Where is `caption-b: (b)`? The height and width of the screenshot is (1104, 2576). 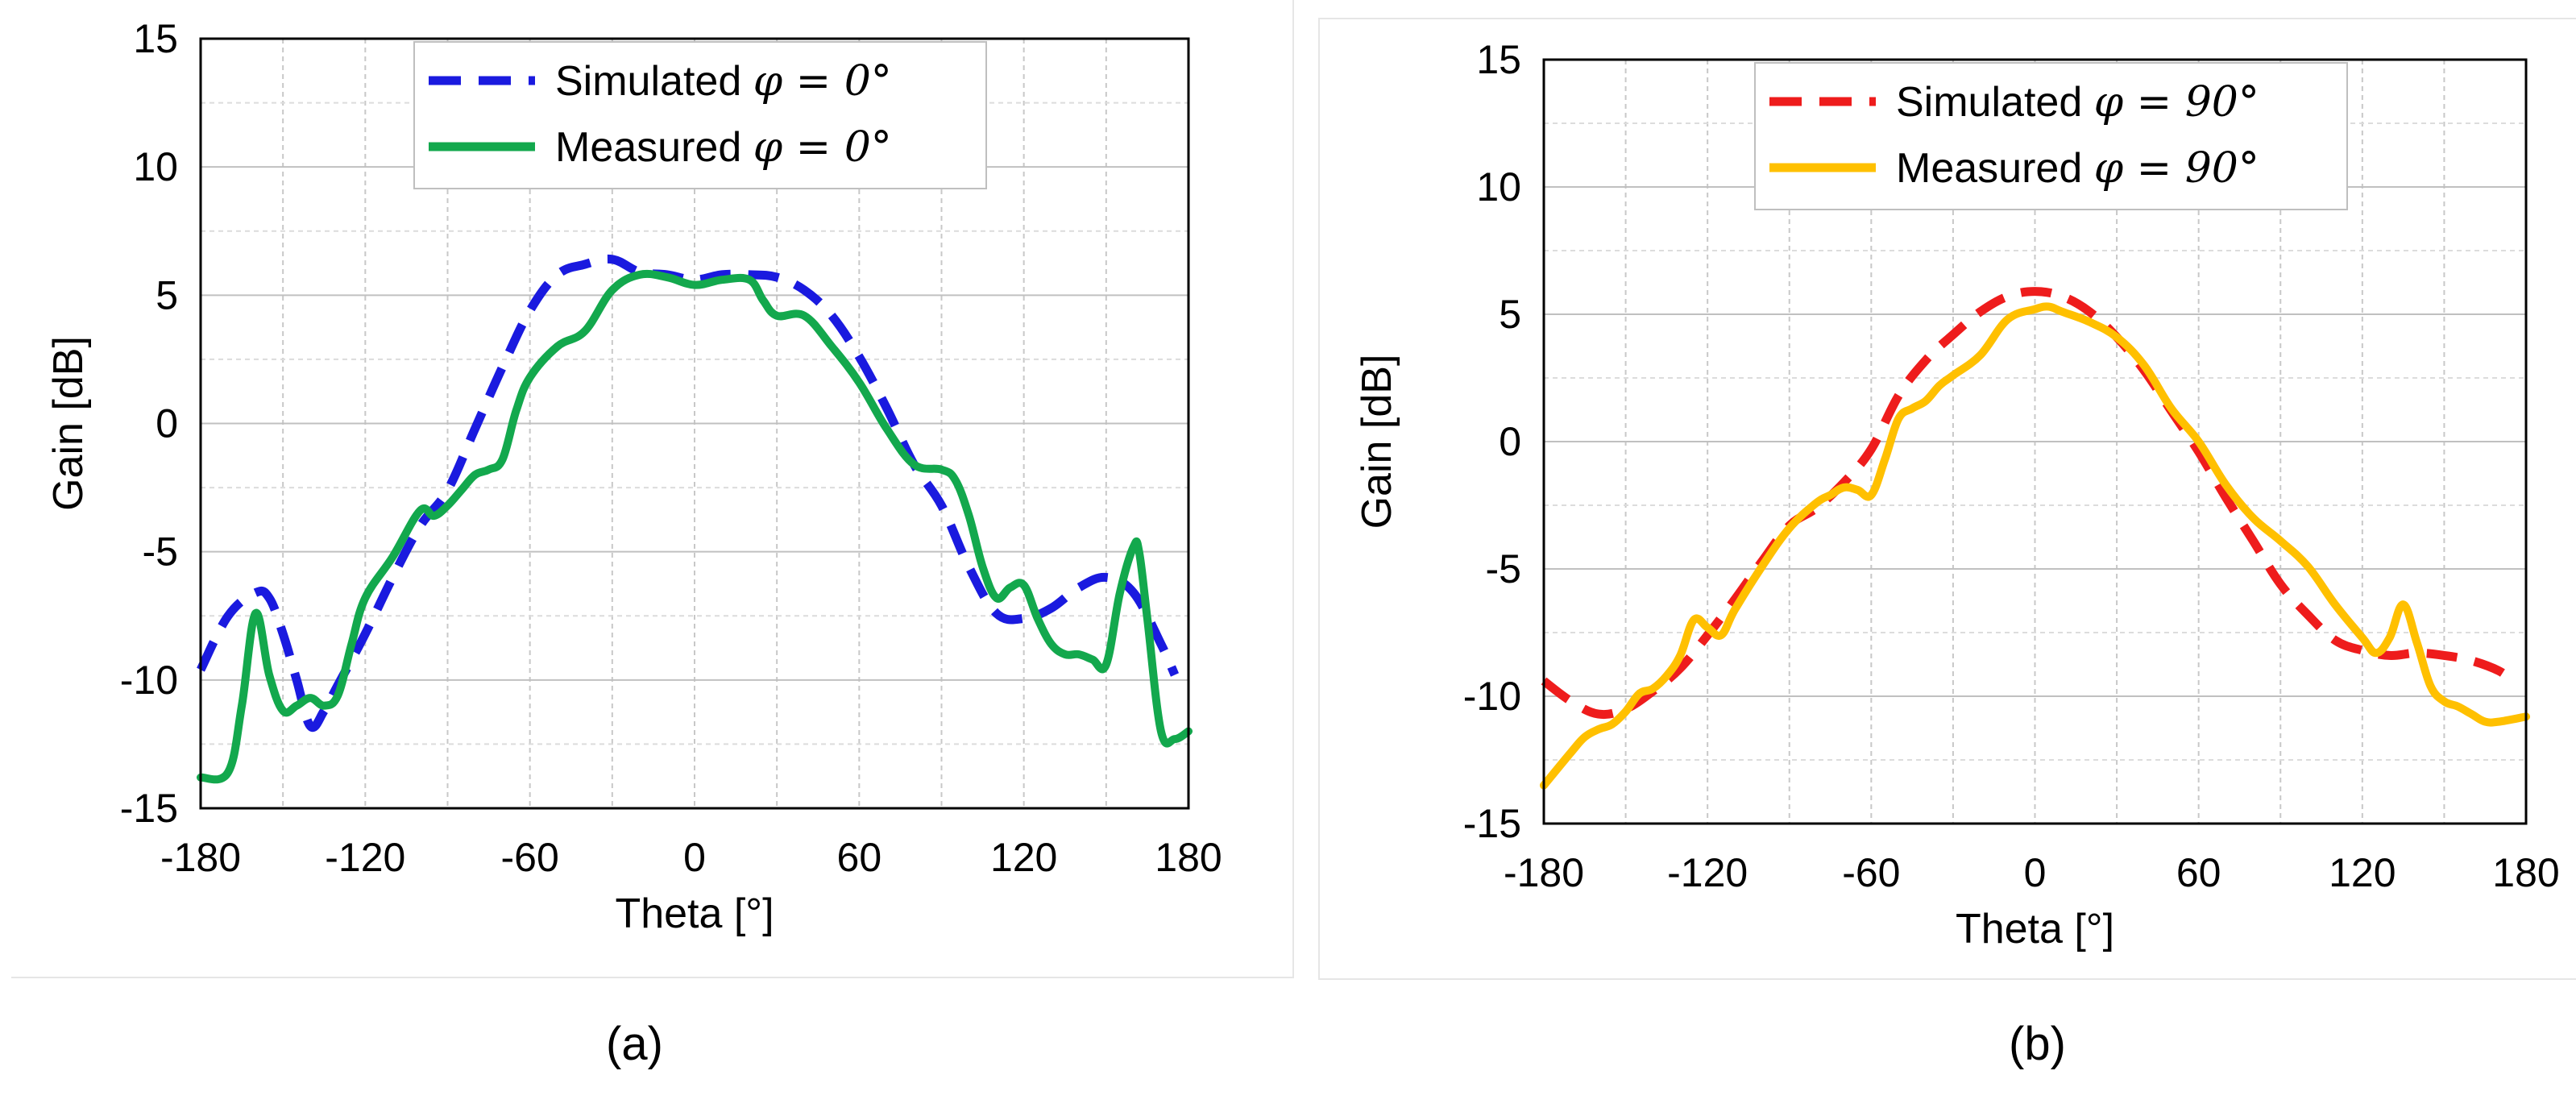 caption-b: (b) is located at coordinates (2037, 1044).